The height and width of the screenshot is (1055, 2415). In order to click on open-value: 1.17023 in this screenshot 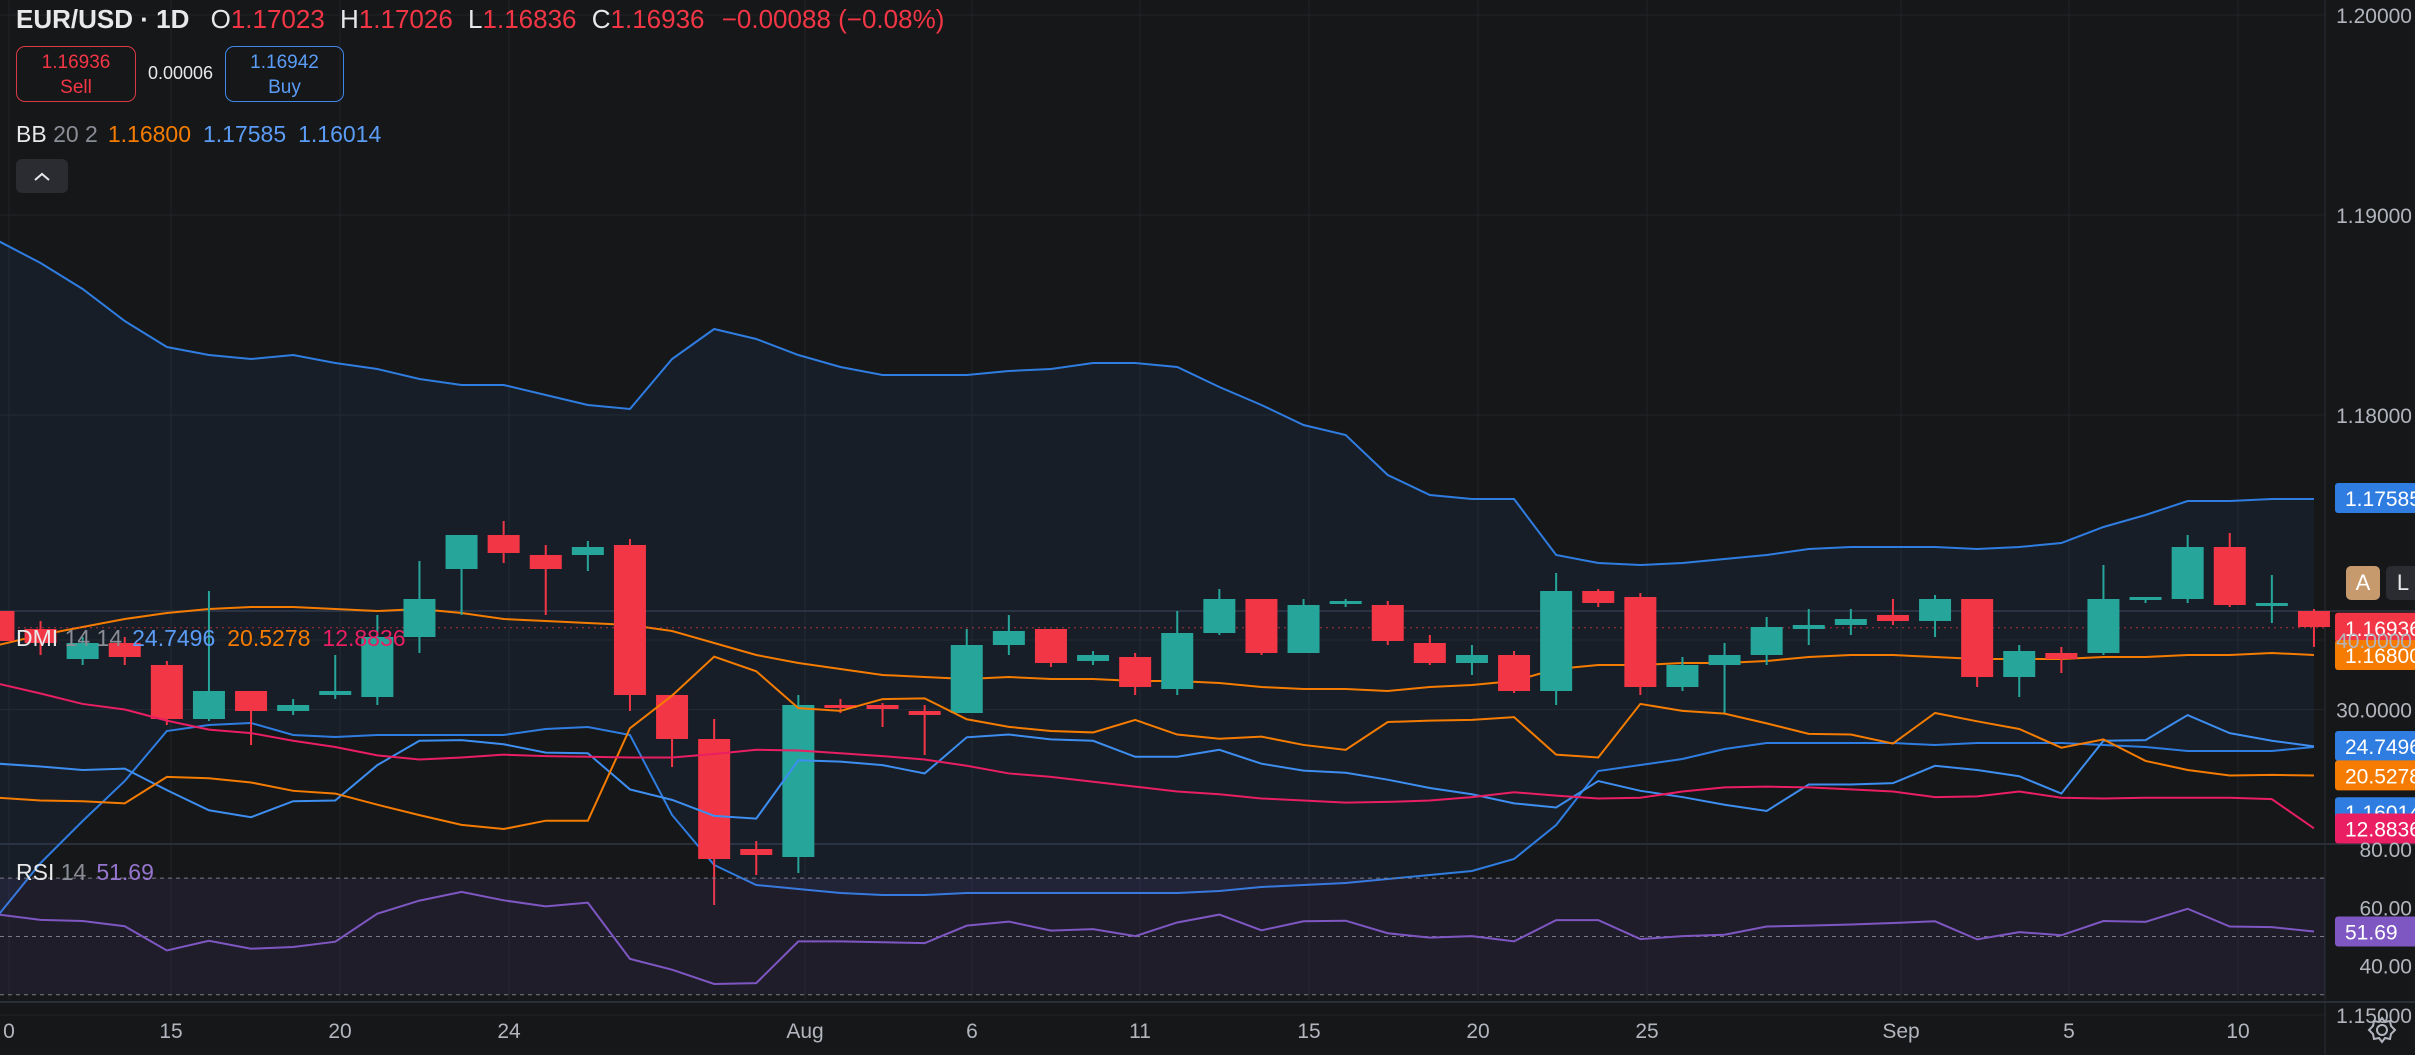, I will do `click(277, 19)`.